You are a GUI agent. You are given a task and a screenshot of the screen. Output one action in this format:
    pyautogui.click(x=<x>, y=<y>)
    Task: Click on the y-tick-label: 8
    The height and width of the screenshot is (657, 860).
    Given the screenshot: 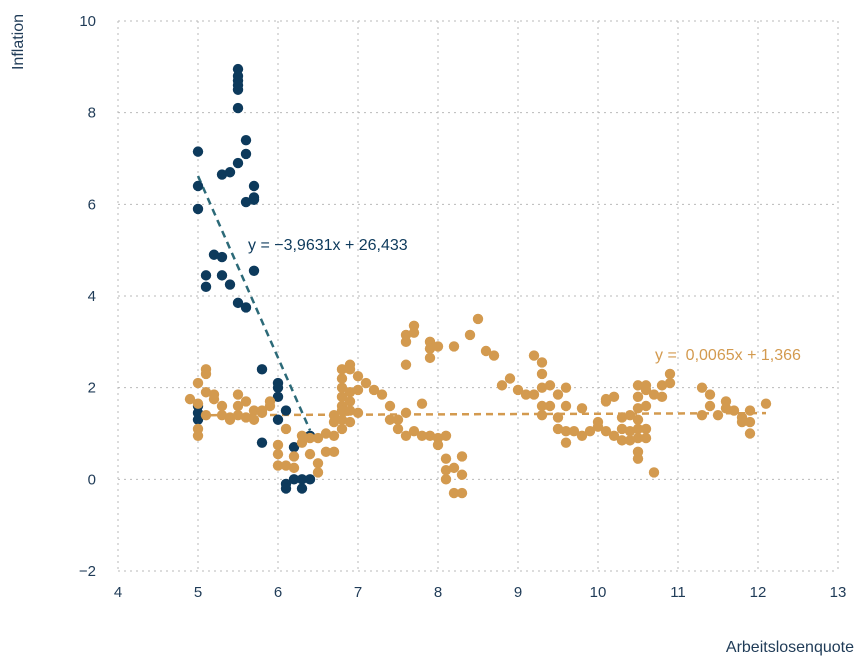 What is the action you would take?
    pyautogui.click(x=92, y=113)
    